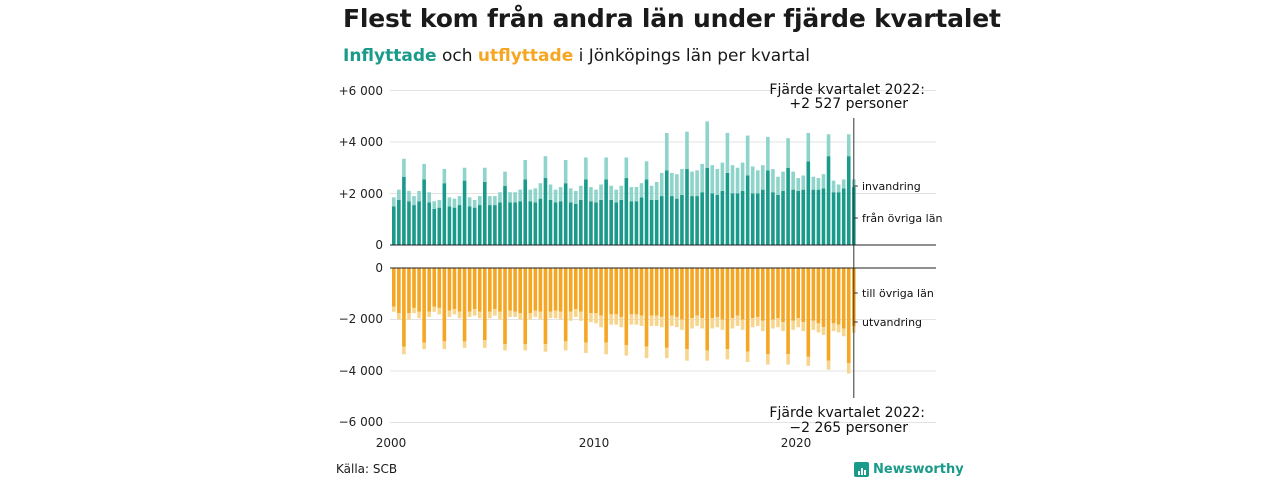 This screenshot has height=480, width=1280. Describe the element at coordinates (390, 56) in the screenshot. I see `subtitle-inflyttade: Inflyttade` at that location.